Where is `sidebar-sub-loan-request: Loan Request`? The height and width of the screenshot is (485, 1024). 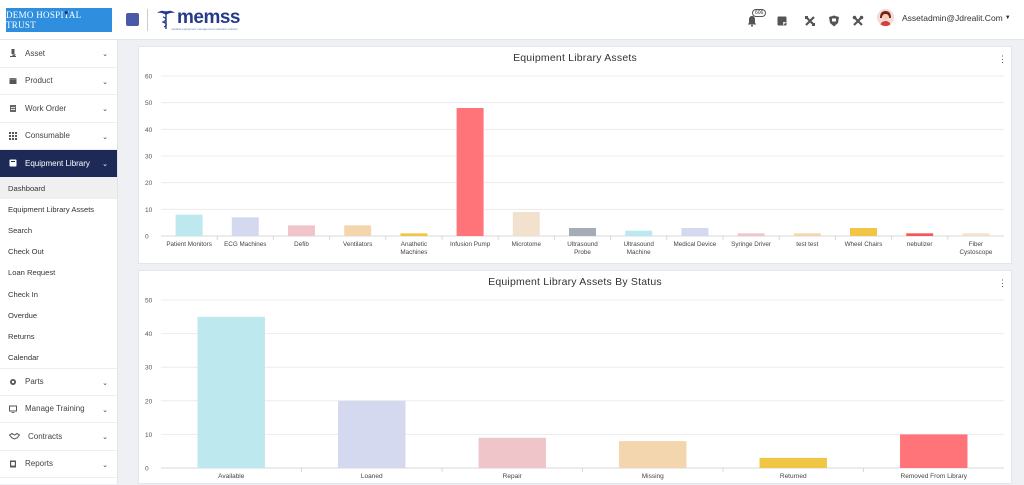
sidebar-sub-loan-request: Loan Request is located at coordinates (32, 273).